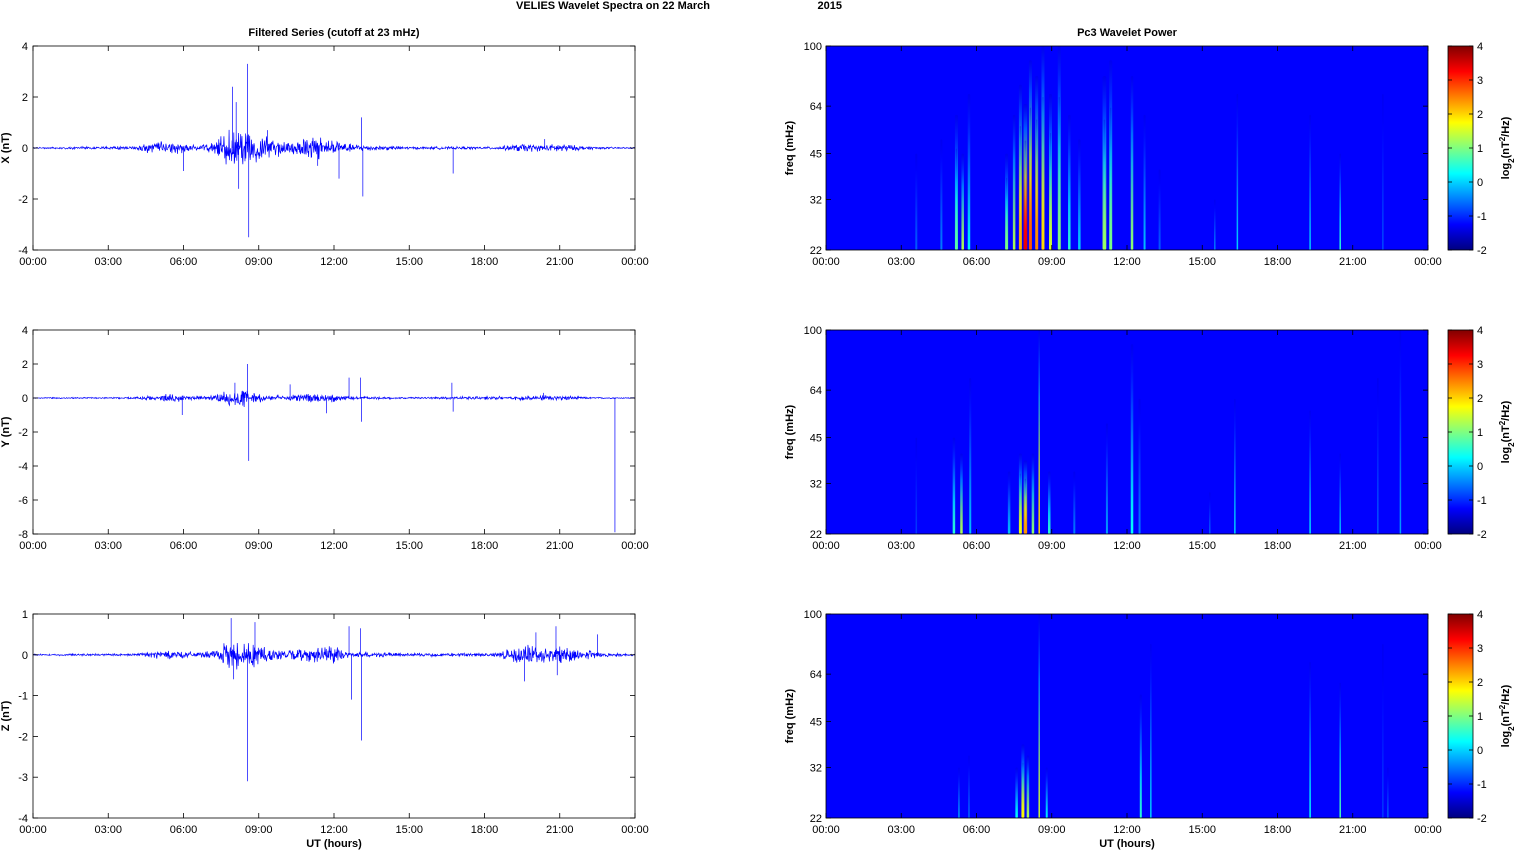 The image size is (1515, 851). I want to click on y-tick-label: -8, so click(23, 535).